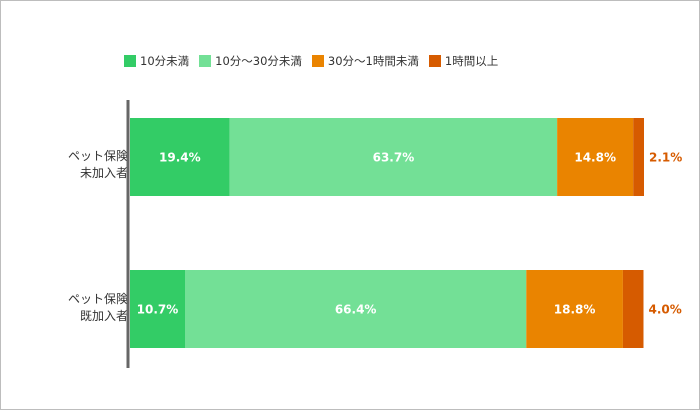 This screenshot has width=700, height=410. I want to click on data-label: 10.7%, so click(158, 310).